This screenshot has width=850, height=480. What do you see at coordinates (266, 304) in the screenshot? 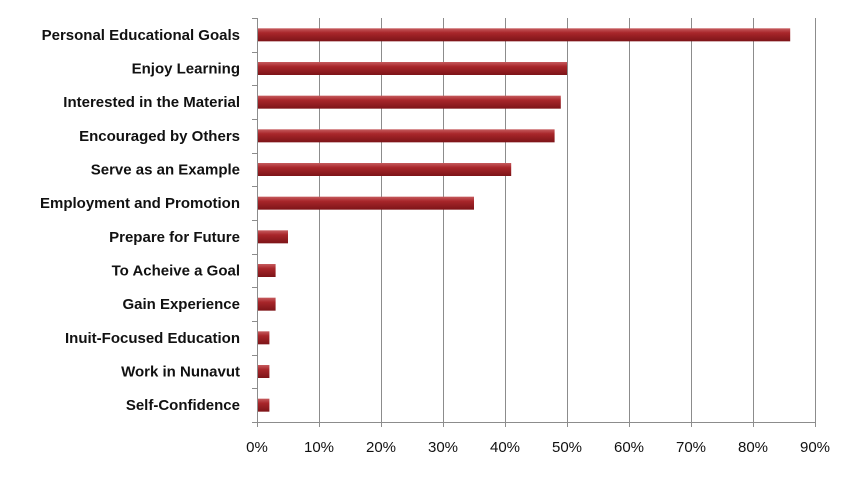
I see `bar-gain-experience` at bounding box center [266, 304].